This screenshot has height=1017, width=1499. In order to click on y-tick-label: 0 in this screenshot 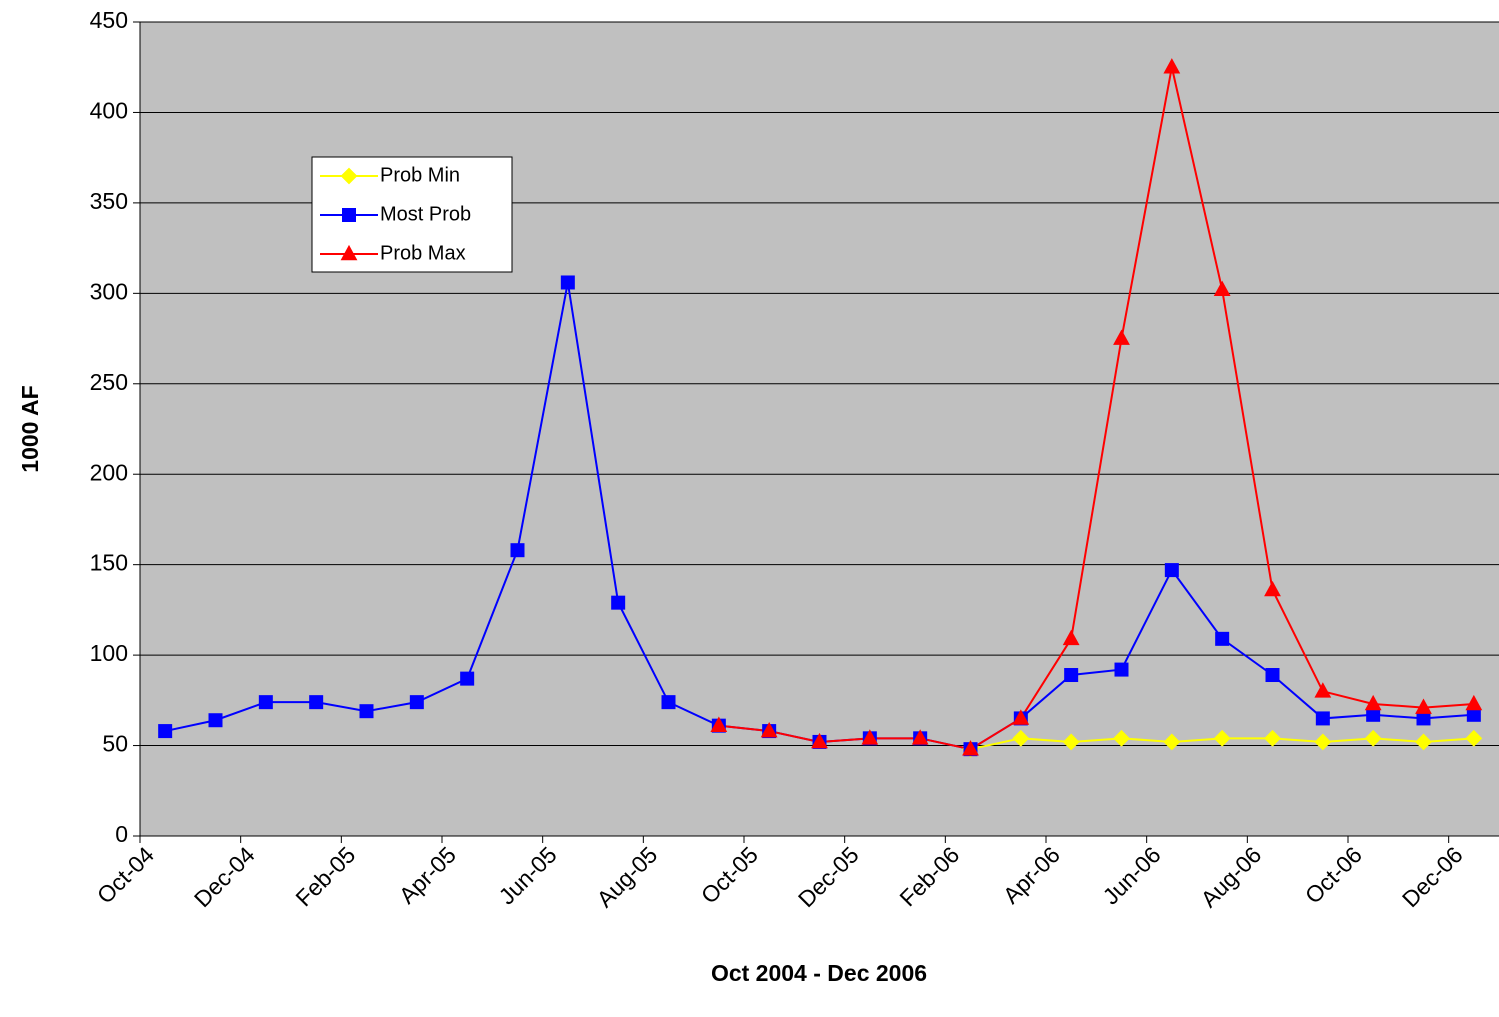, I will do `click(121, 834)`.